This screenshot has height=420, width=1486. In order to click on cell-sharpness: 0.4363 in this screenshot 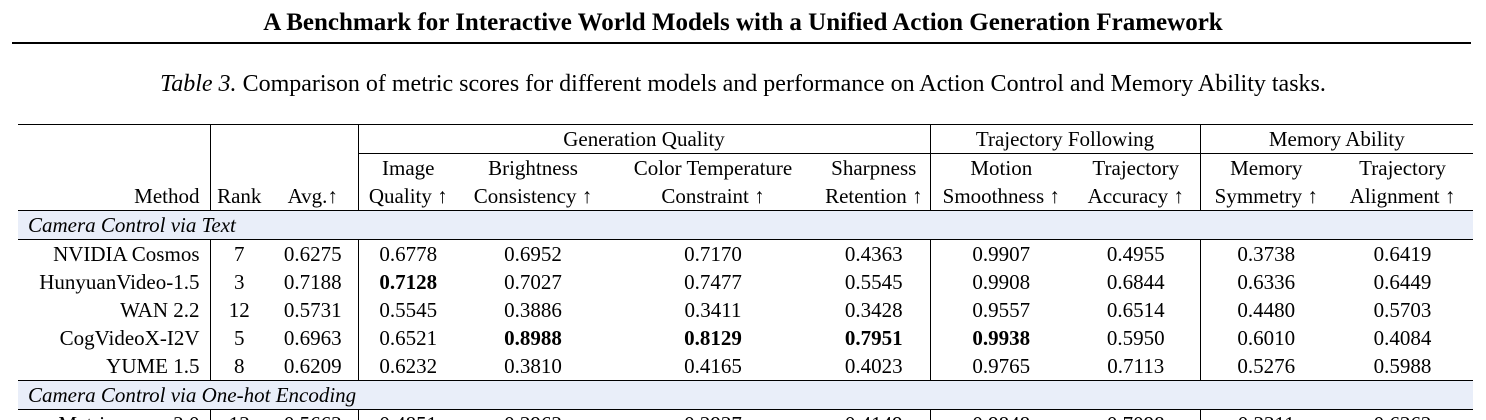, I will do `click(874, 253)`.